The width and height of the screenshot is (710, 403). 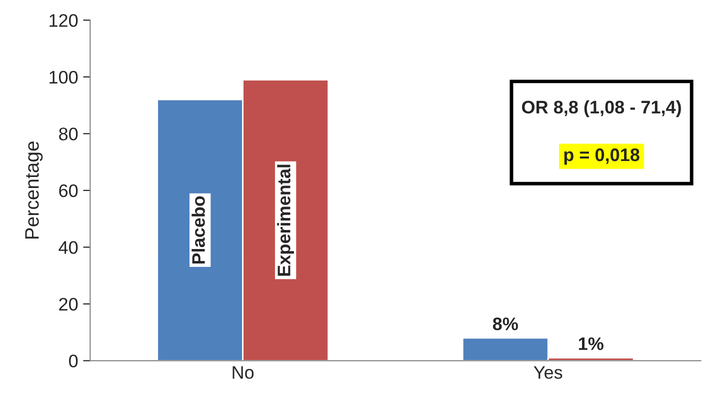 What do you see at coordinates (602, 156) in the screenshot?
I see `annotation: p = 0,018` at bounding box center [602, 156].